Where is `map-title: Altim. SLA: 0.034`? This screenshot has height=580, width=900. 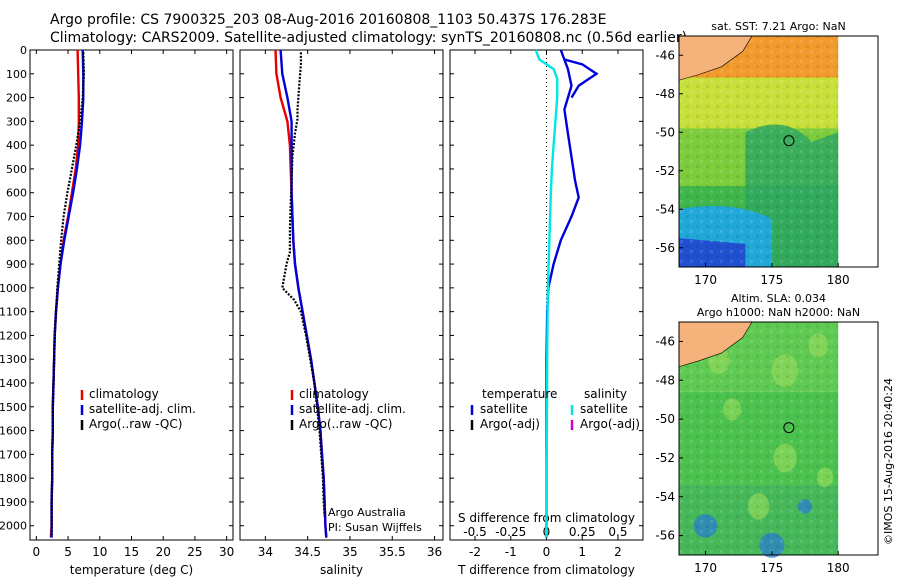 map-title: Altim. SLA: 0.034 is located at coordinates (778, 298).